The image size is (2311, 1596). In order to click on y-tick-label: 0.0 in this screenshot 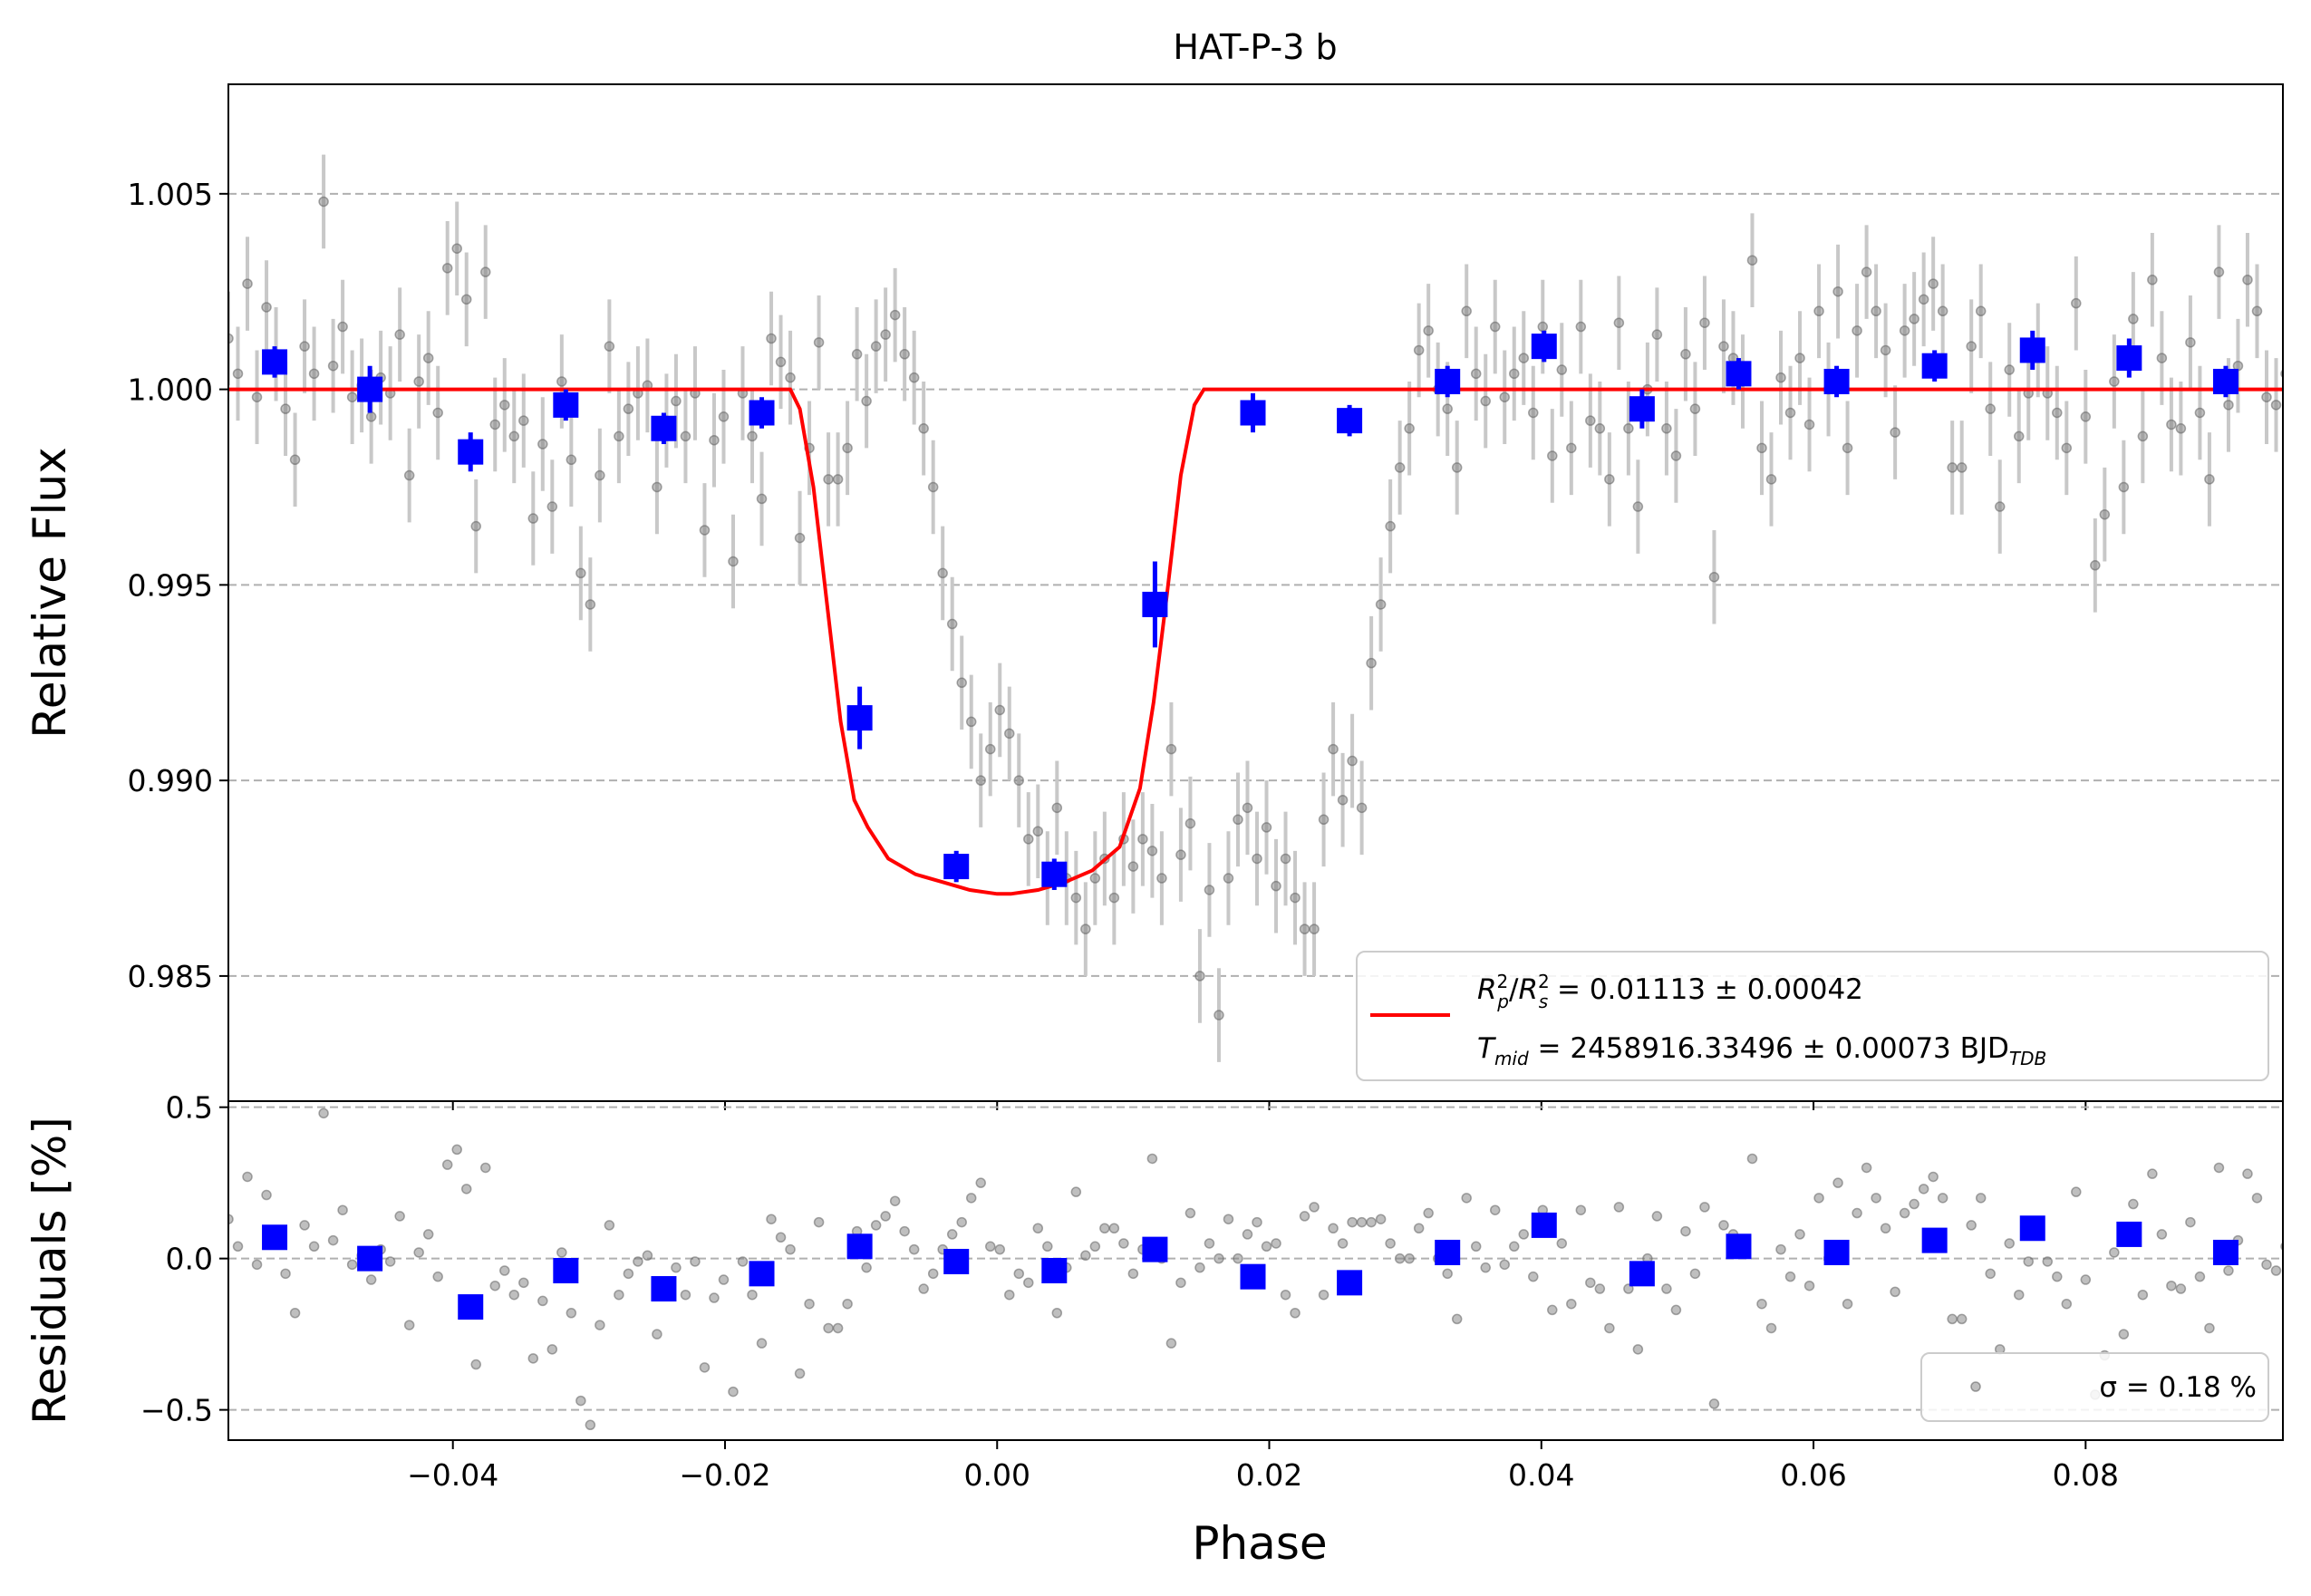, I will do `click(189, 1259)`.